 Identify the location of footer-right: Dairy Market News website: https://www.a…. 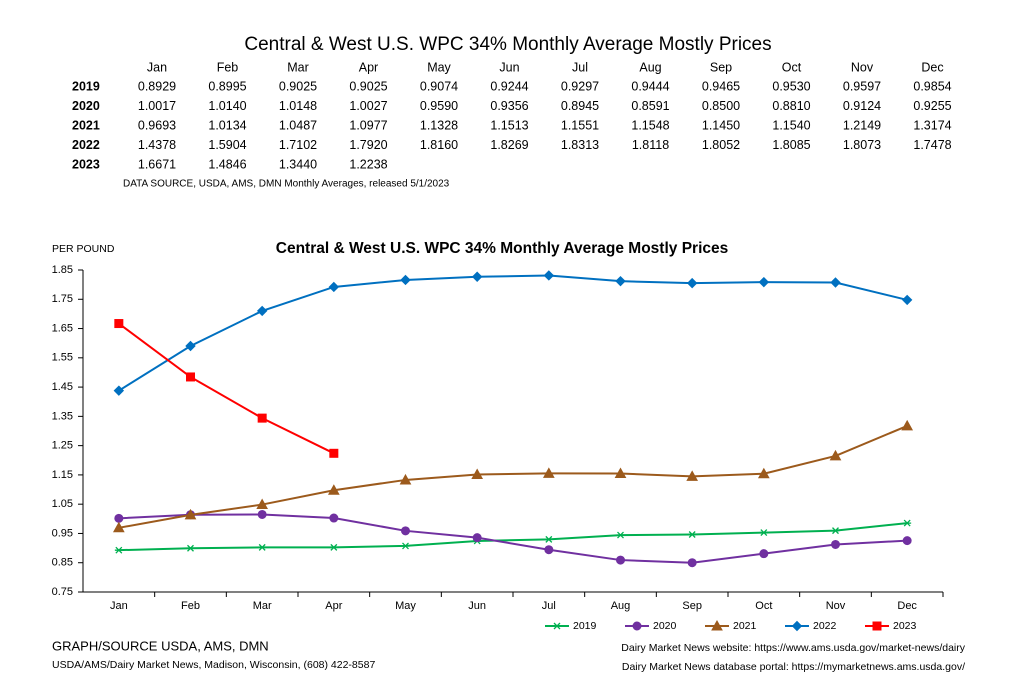
(793, 648).